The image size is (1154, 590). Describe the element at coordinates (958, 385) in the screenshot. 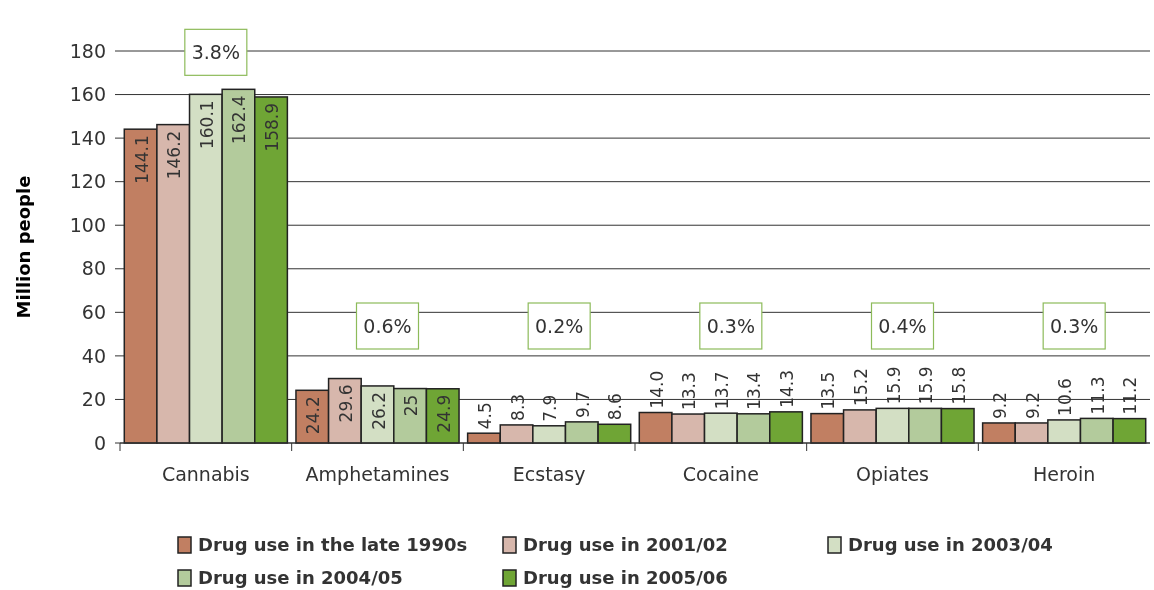

I see `data-label: 15.8` at that location.